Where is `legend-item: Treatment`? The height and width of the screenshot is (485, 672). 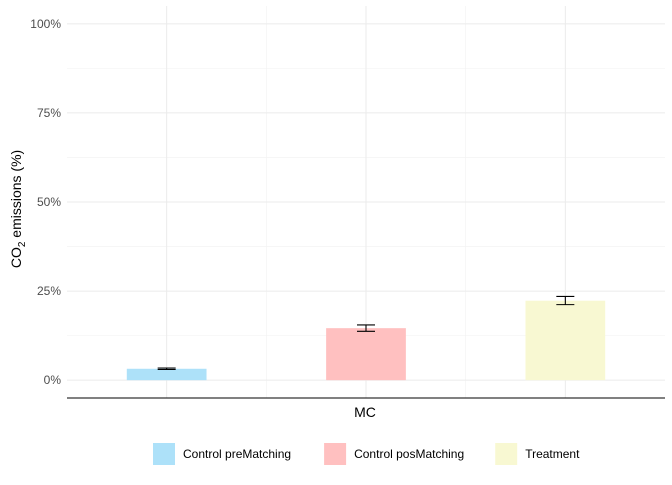 legend-item: Treatment is located at coordinates (537, 454).